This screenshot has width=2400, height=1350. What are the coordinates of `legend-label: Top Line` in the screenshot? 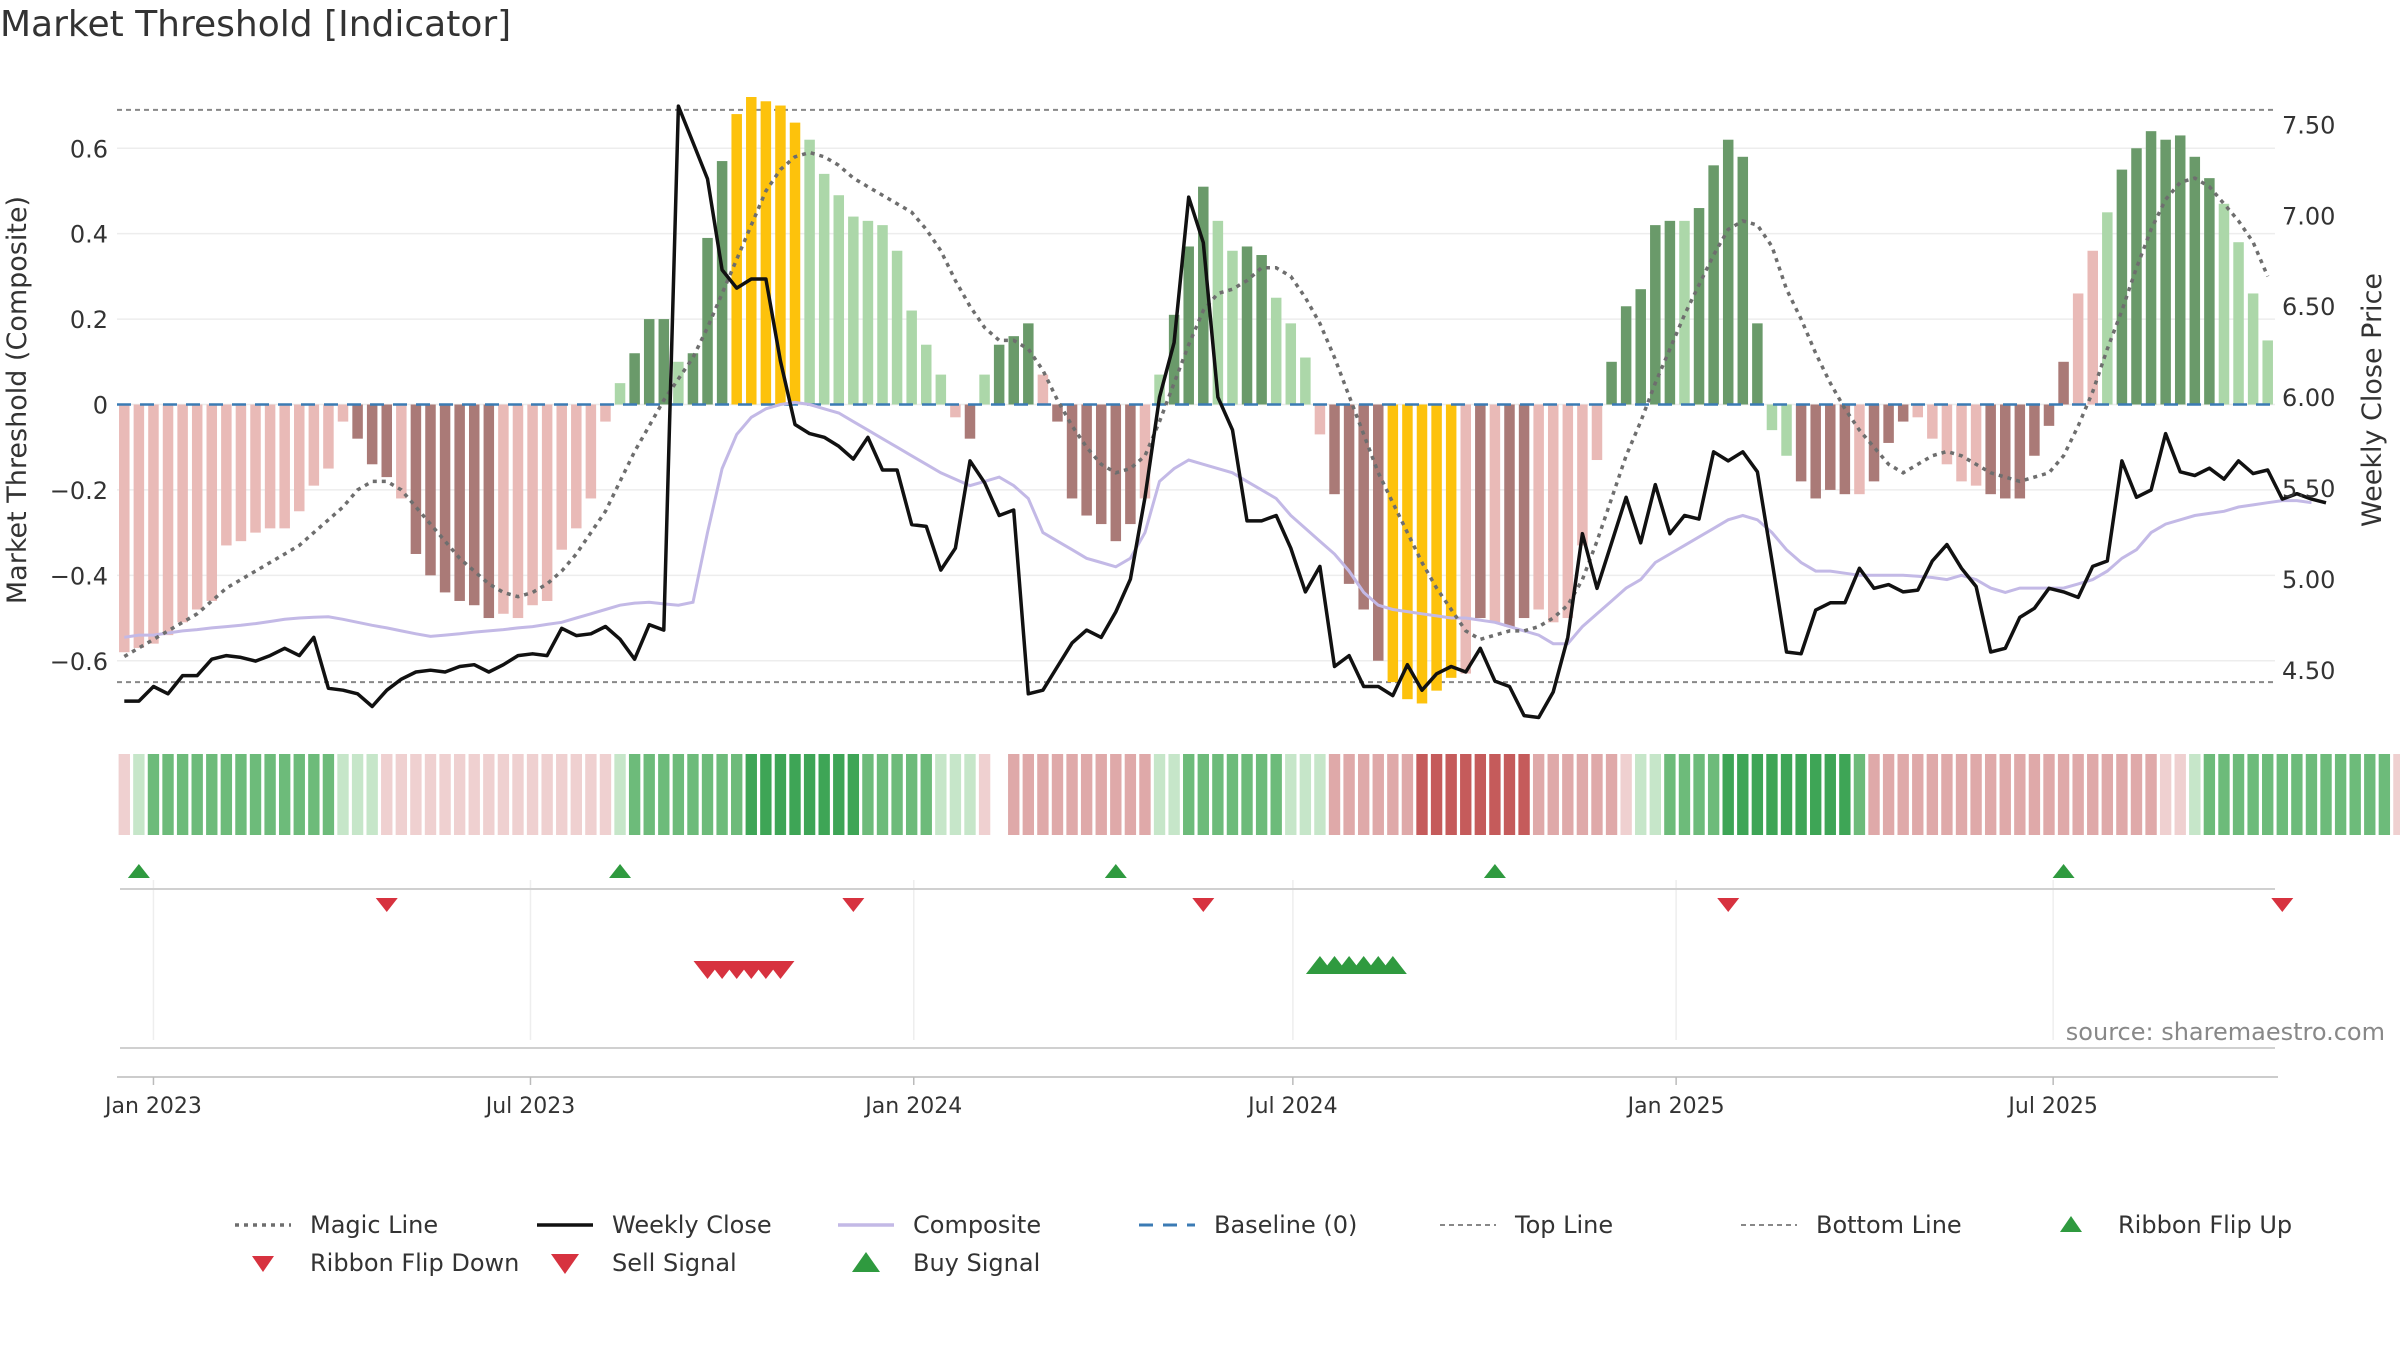 It's located at (1563, 1225).